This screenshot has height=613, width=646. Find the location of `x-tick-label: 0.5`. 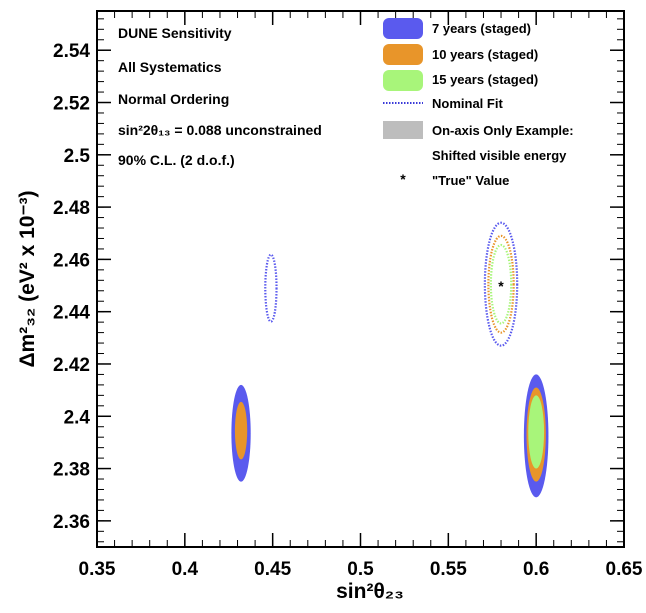

x-tick-label: 0.5 is located at coordinates (360, 569).